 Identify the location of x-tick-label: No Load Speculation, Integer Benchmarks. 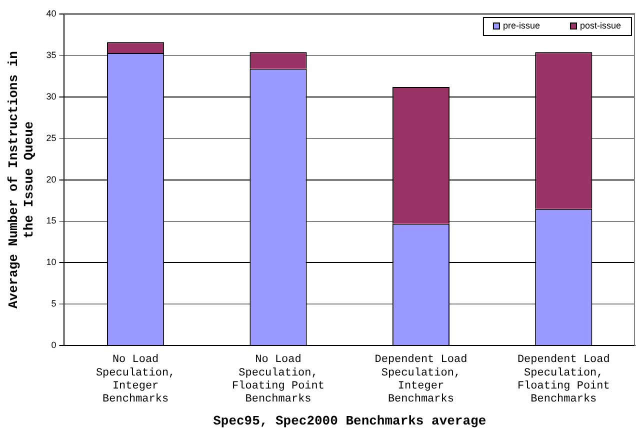
(136, 380).